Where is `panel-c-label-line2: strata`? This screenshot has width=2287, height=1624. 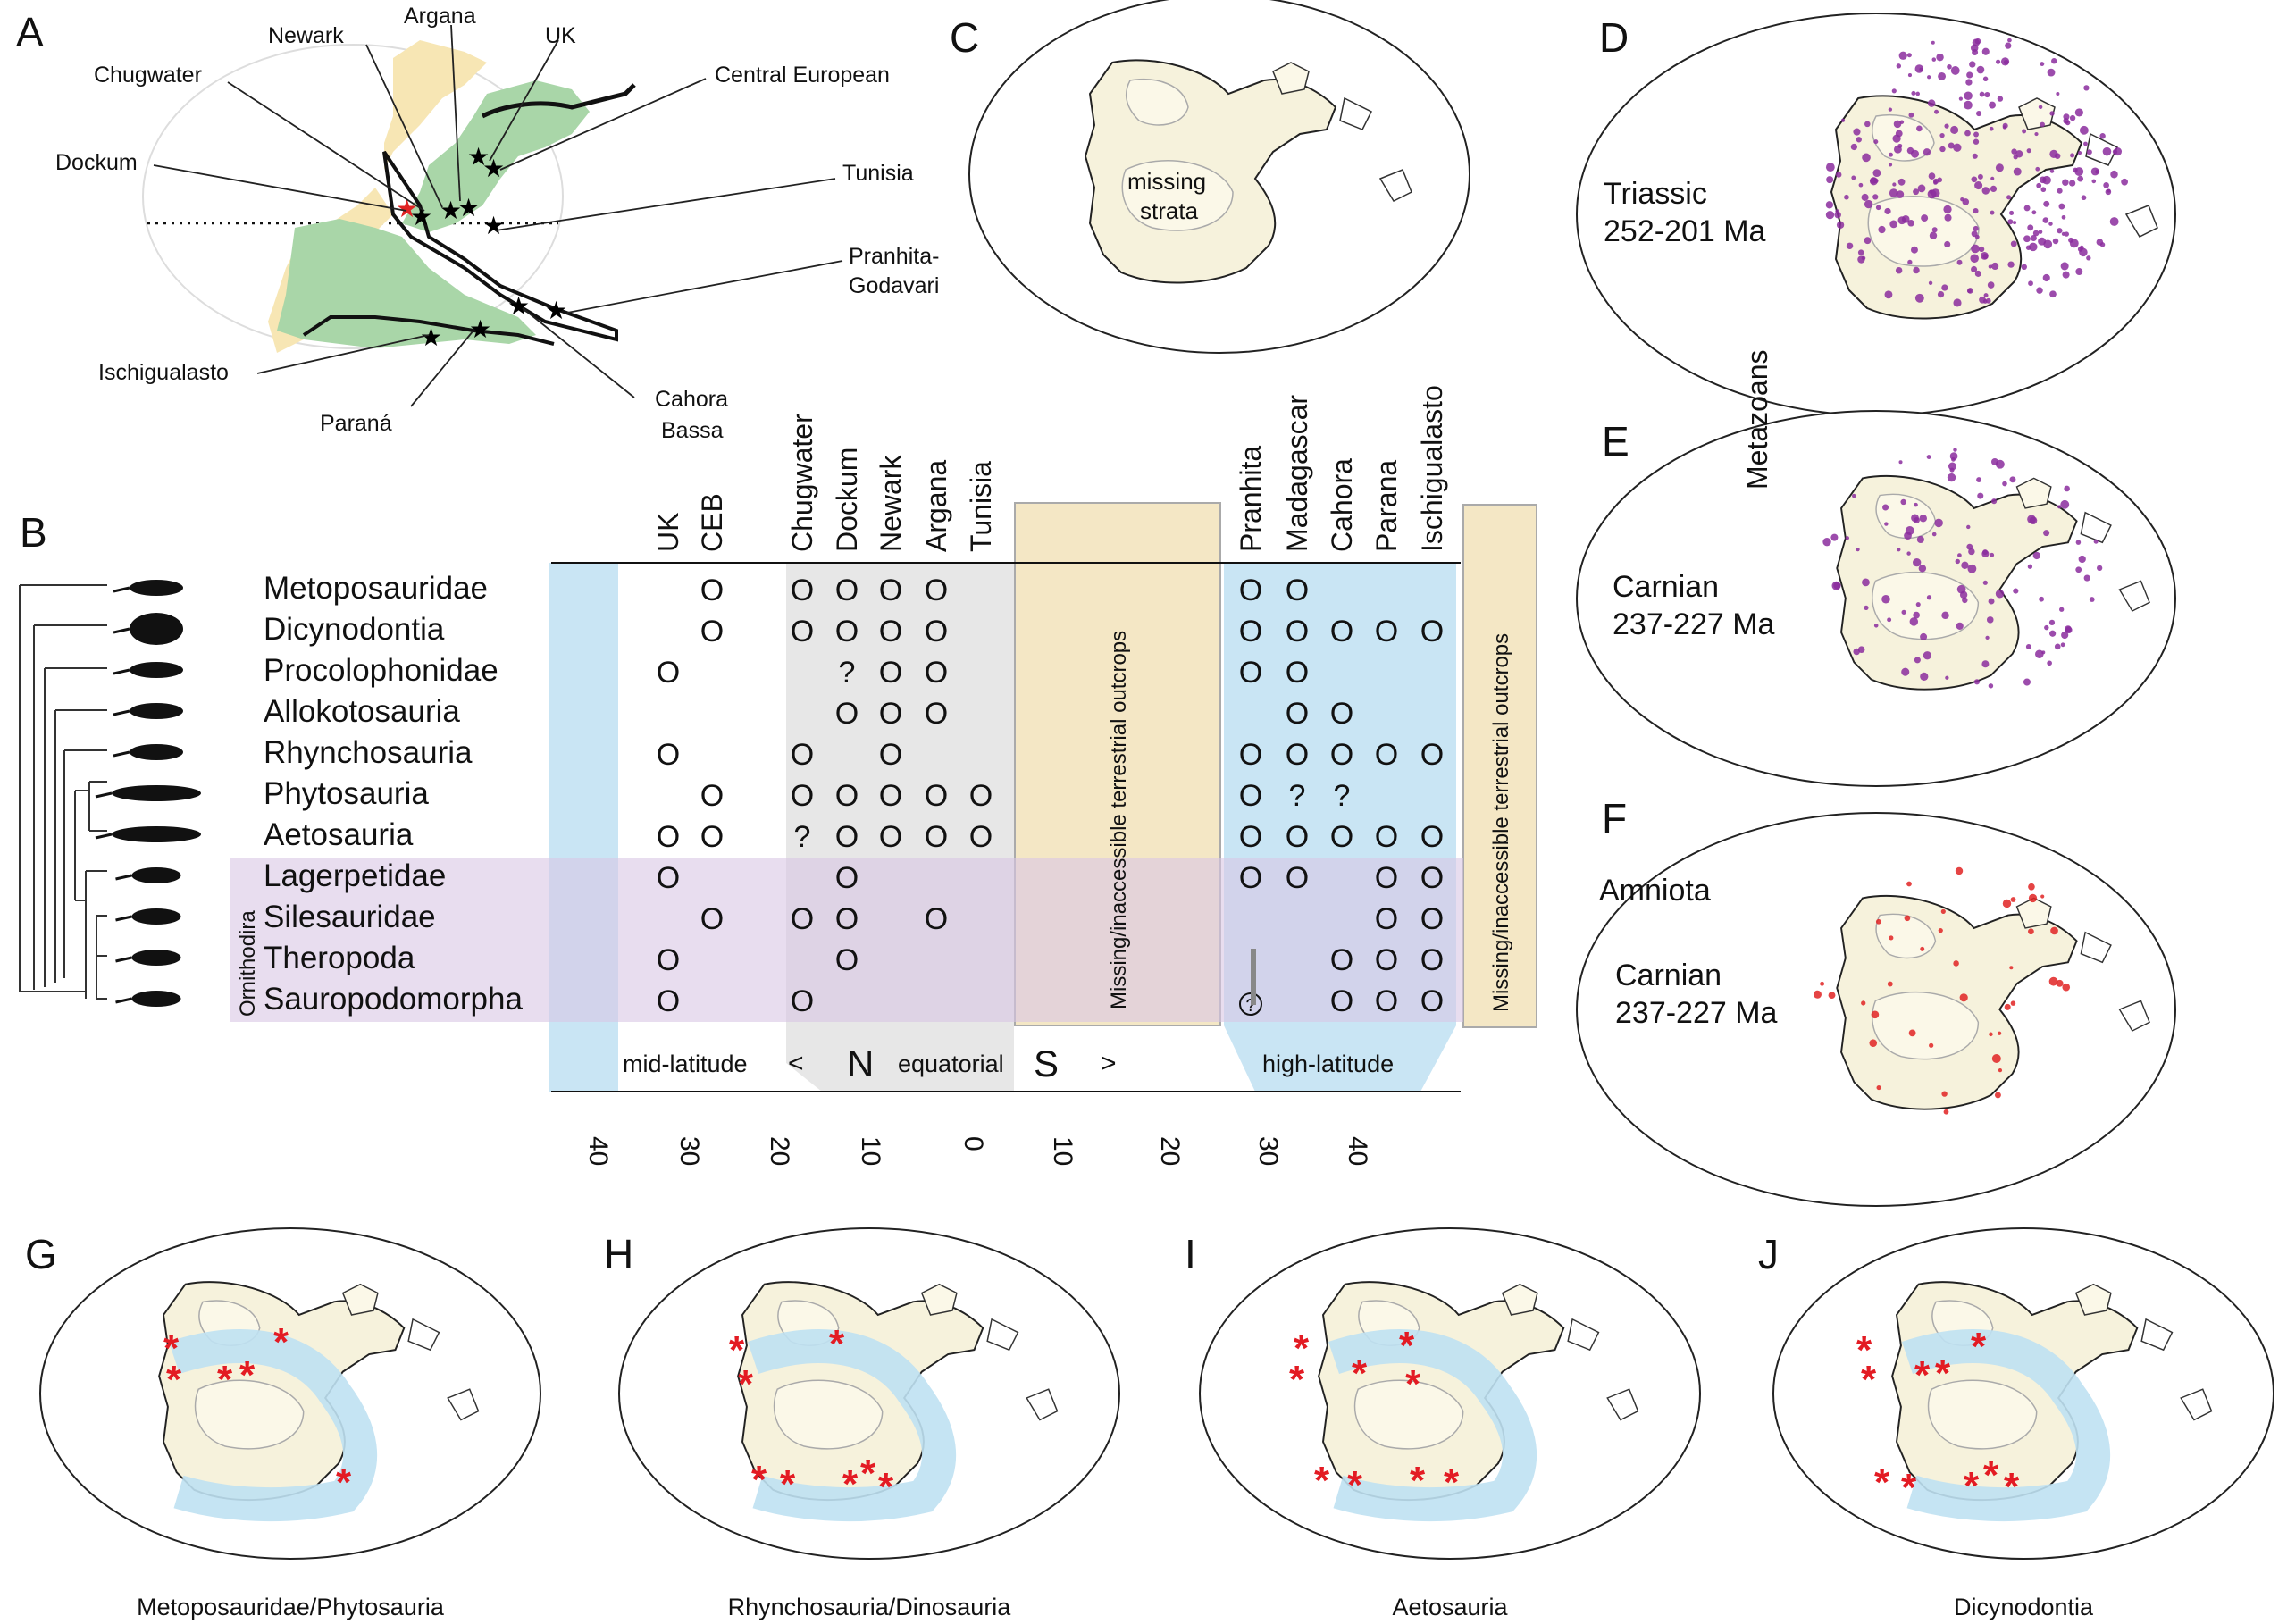 panel-c-label-line2: strata is located at coordinates (1169, 210).